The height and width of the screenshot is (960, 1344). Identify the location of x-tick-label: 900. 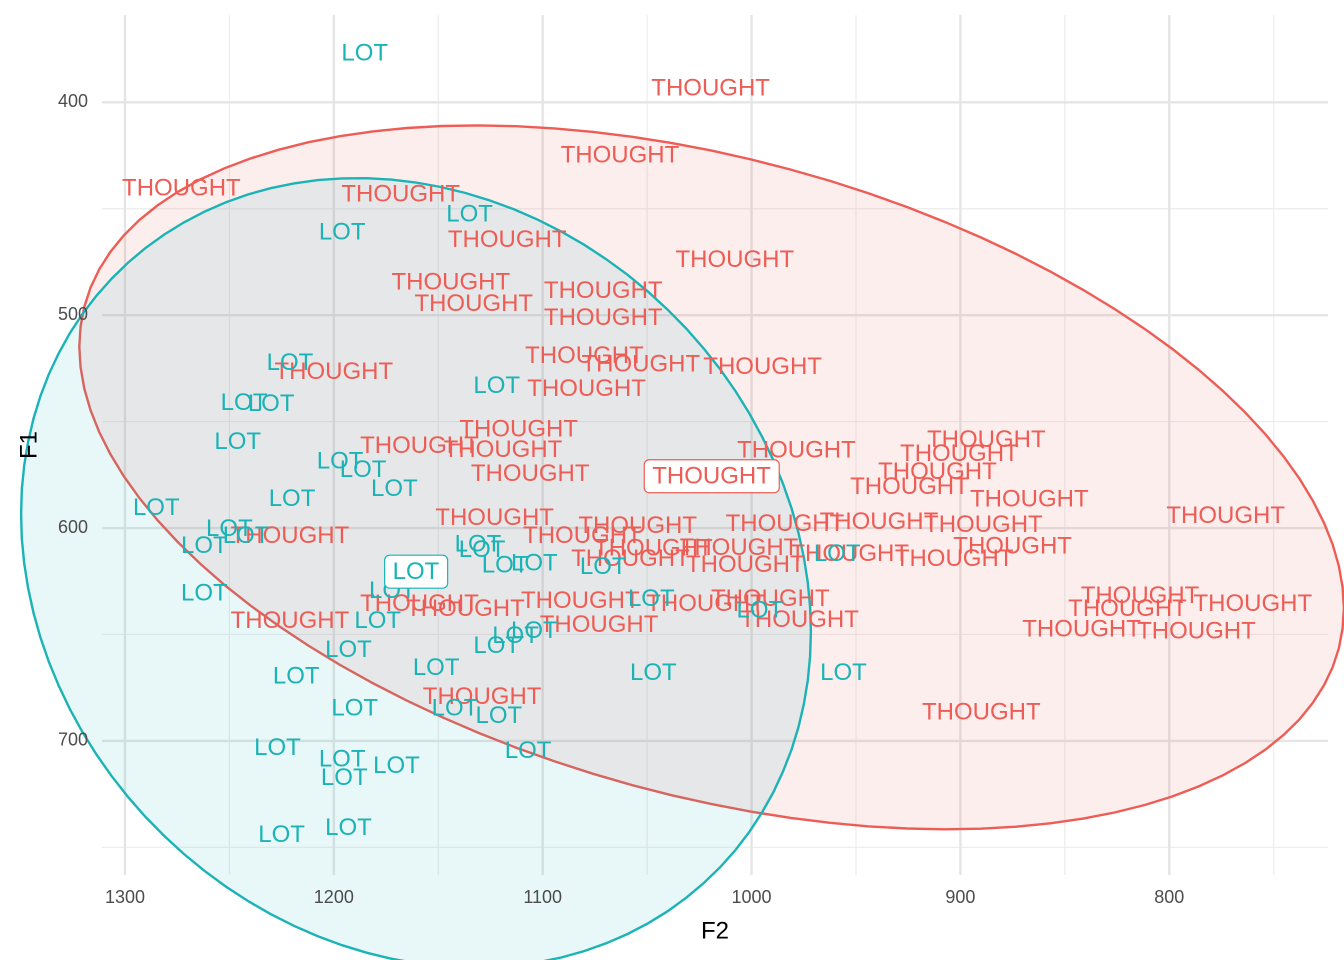
(960, 897).